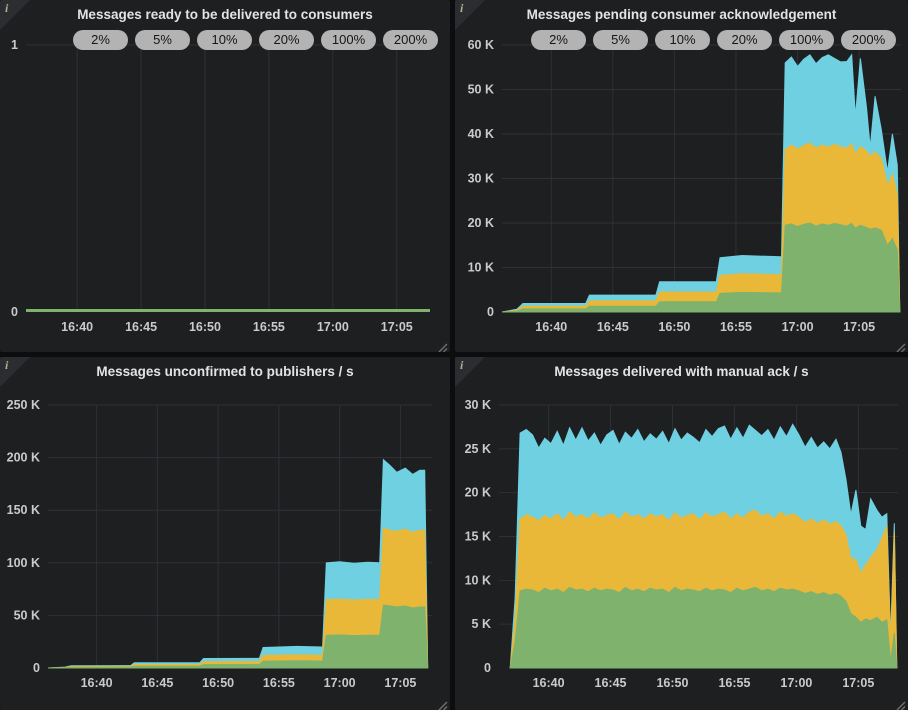 Image resolution: width=908 pixels, height=710 pixels. I want to click on svg-text: 250 K, so click(23, 405).